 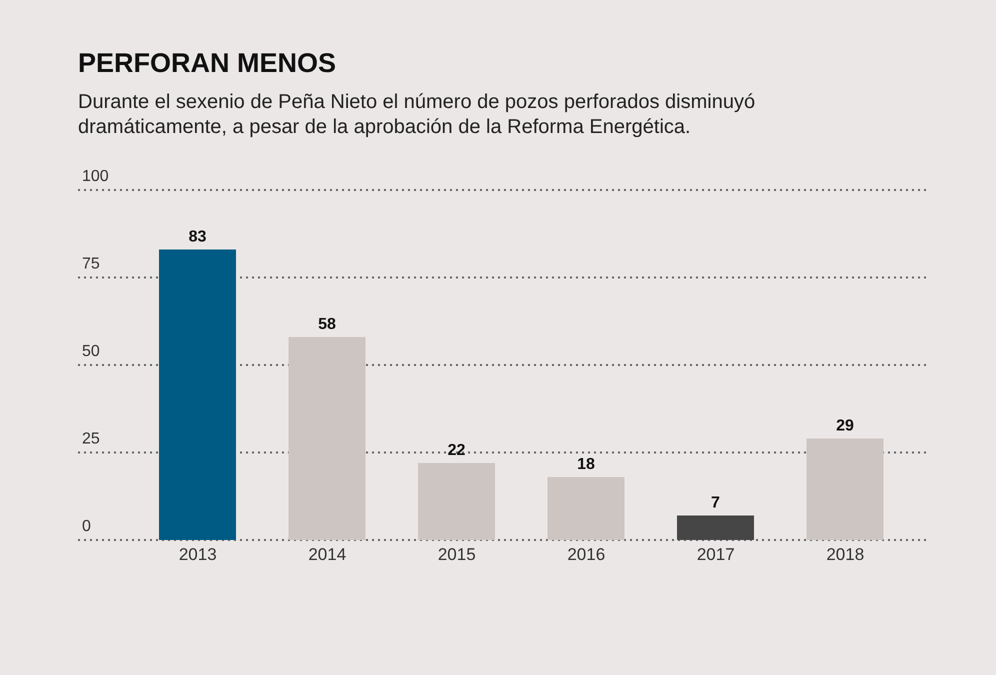 What do you see at coordinates (586, 464) in the screenshot?
I see `data-label: 18` at bounding box center [586, 464].